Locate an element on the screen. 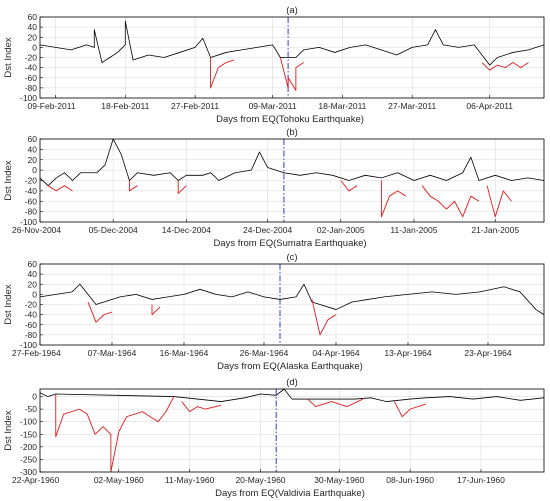 Image resolution: width=550 pixels, height=501 pixels. x-tick-label: 17-Jun-1960 is located at coordinates (481, 480).